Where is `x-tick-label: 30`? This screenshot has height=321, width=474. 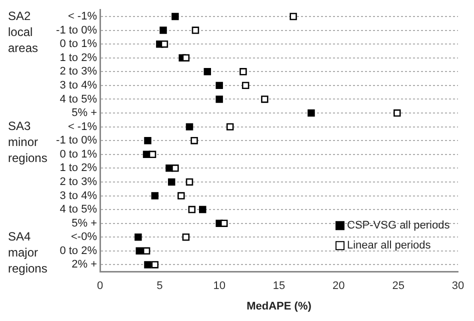
x-tick-label: 30 is located at coordinates (458, 286).